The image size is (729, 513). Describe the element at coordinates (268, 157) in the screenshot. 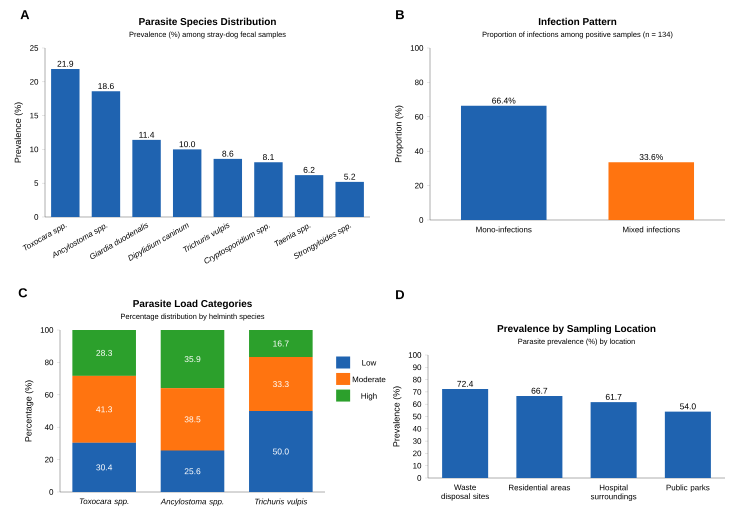

I see `data-label: 8.1` at that location.